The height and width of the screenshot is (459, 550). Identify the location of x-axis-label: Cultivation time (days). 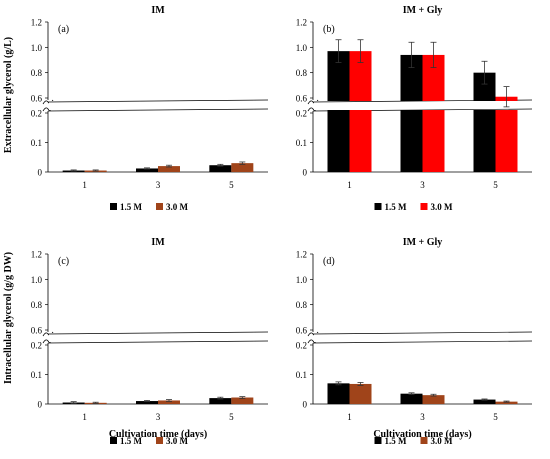
(158, 434).